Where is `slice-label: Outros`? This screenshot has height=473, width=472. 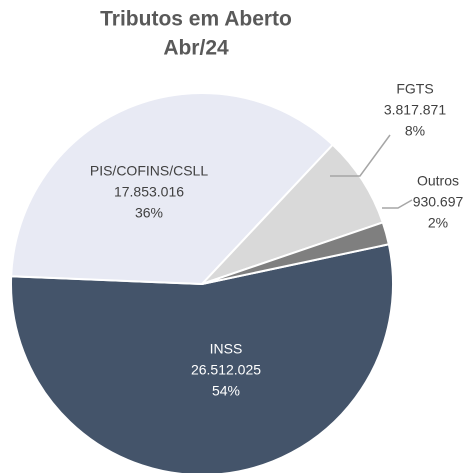 slice-label: Outros is located at coordinates (438, 181).